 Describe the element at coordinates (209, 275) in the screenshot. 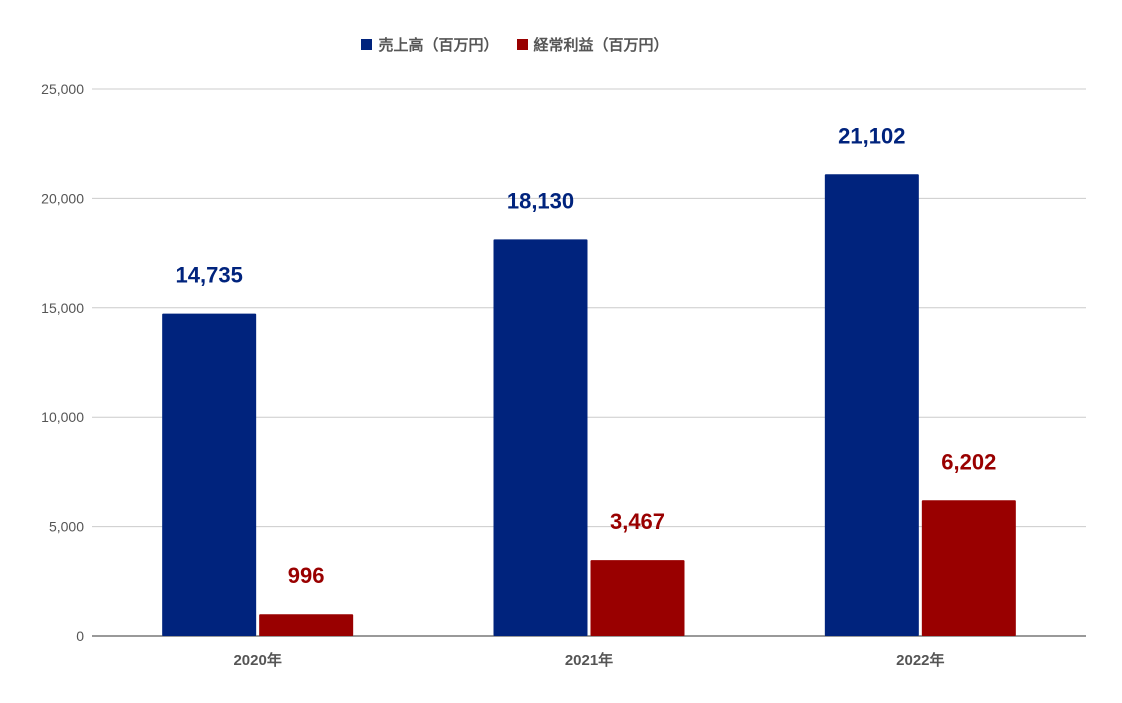

I see `data-label-sales: 14,735` at that location.